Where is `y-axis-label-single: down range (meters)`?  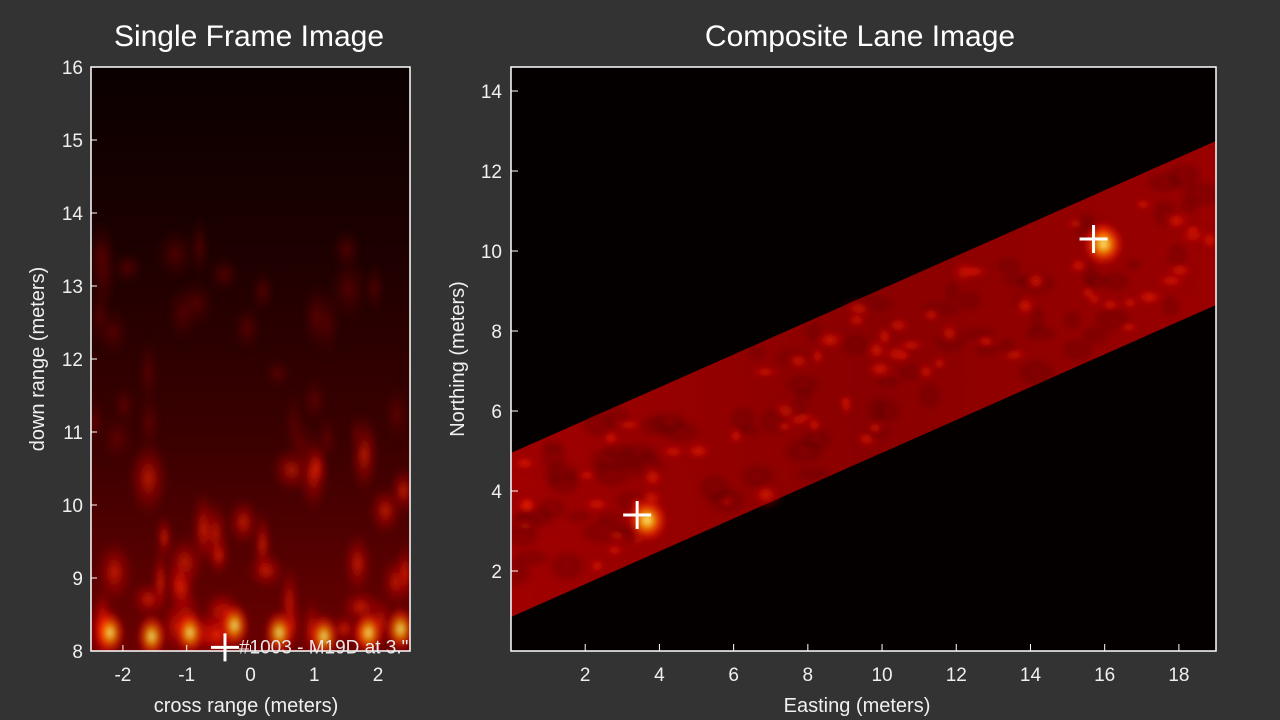
y-axis-label-single: down range (meters) is located at coordinates (38, 359).